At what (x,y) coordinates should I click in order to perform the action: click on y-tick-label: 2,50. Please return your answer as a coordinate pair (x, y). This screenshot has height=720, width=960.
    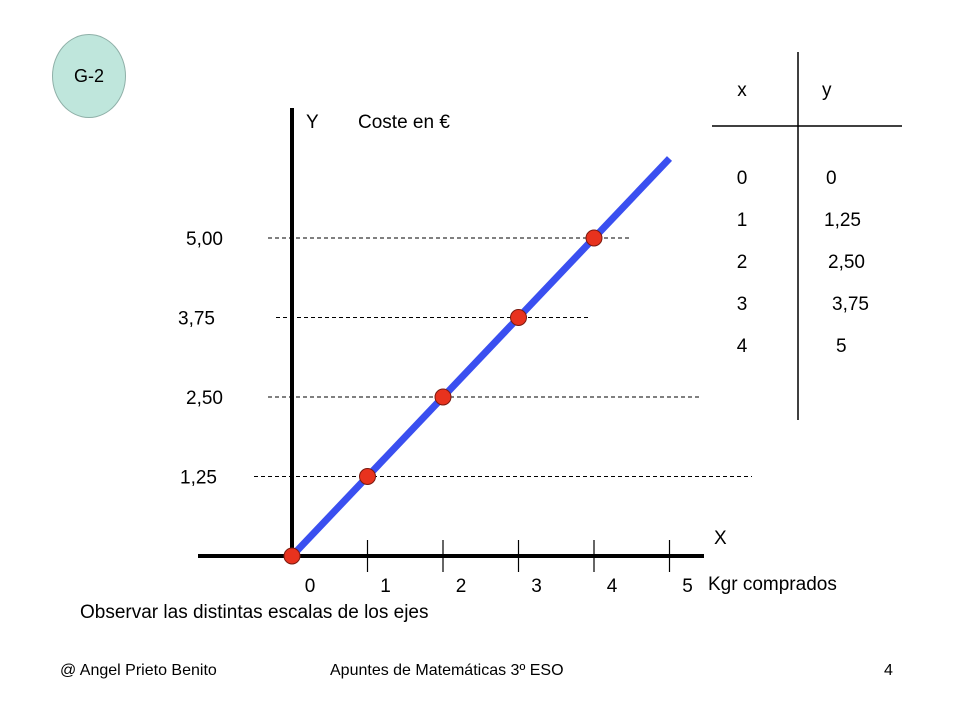
    Looking at the image, I should click on (204, 398).